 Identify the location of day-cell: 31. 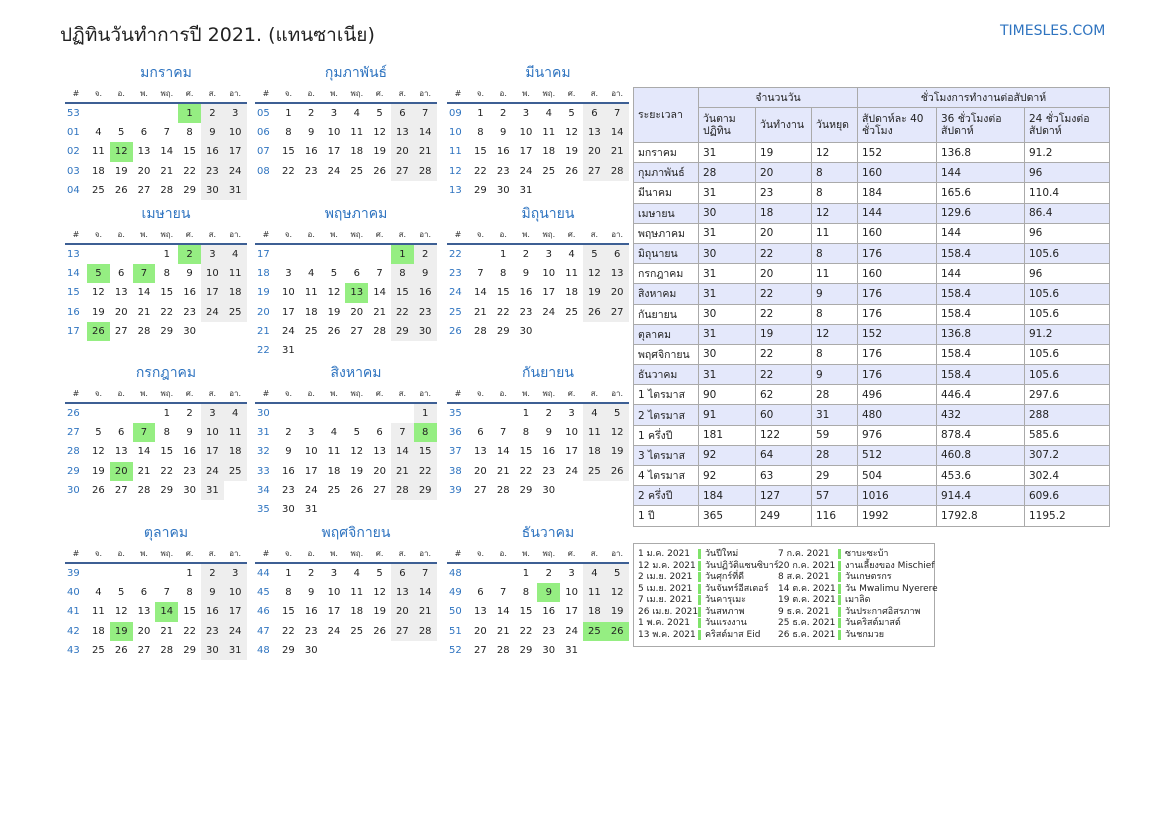
(235, 650).